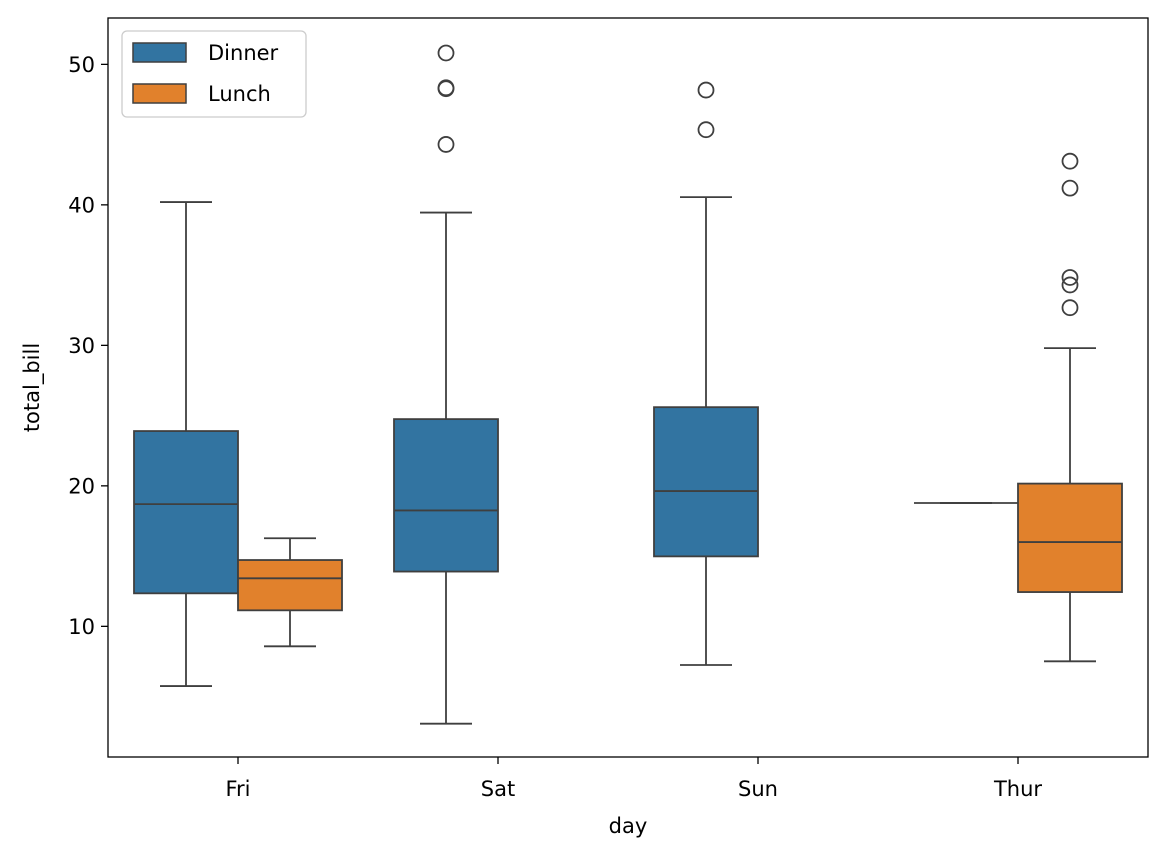 The height and width of the screenshot is (858, 1169). Describe the element at coordinates (1017, 789) in the screenshot. I see `x-tick-label: Thur` at that location.